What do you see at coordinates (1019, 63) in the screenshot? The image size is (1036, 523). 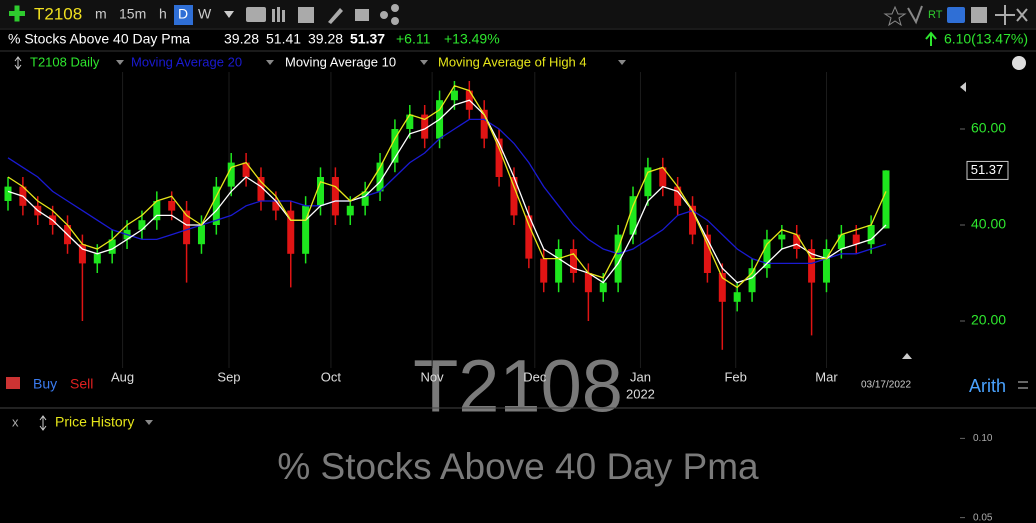 I see `palette-icon` at bounding box center [1019, 63].